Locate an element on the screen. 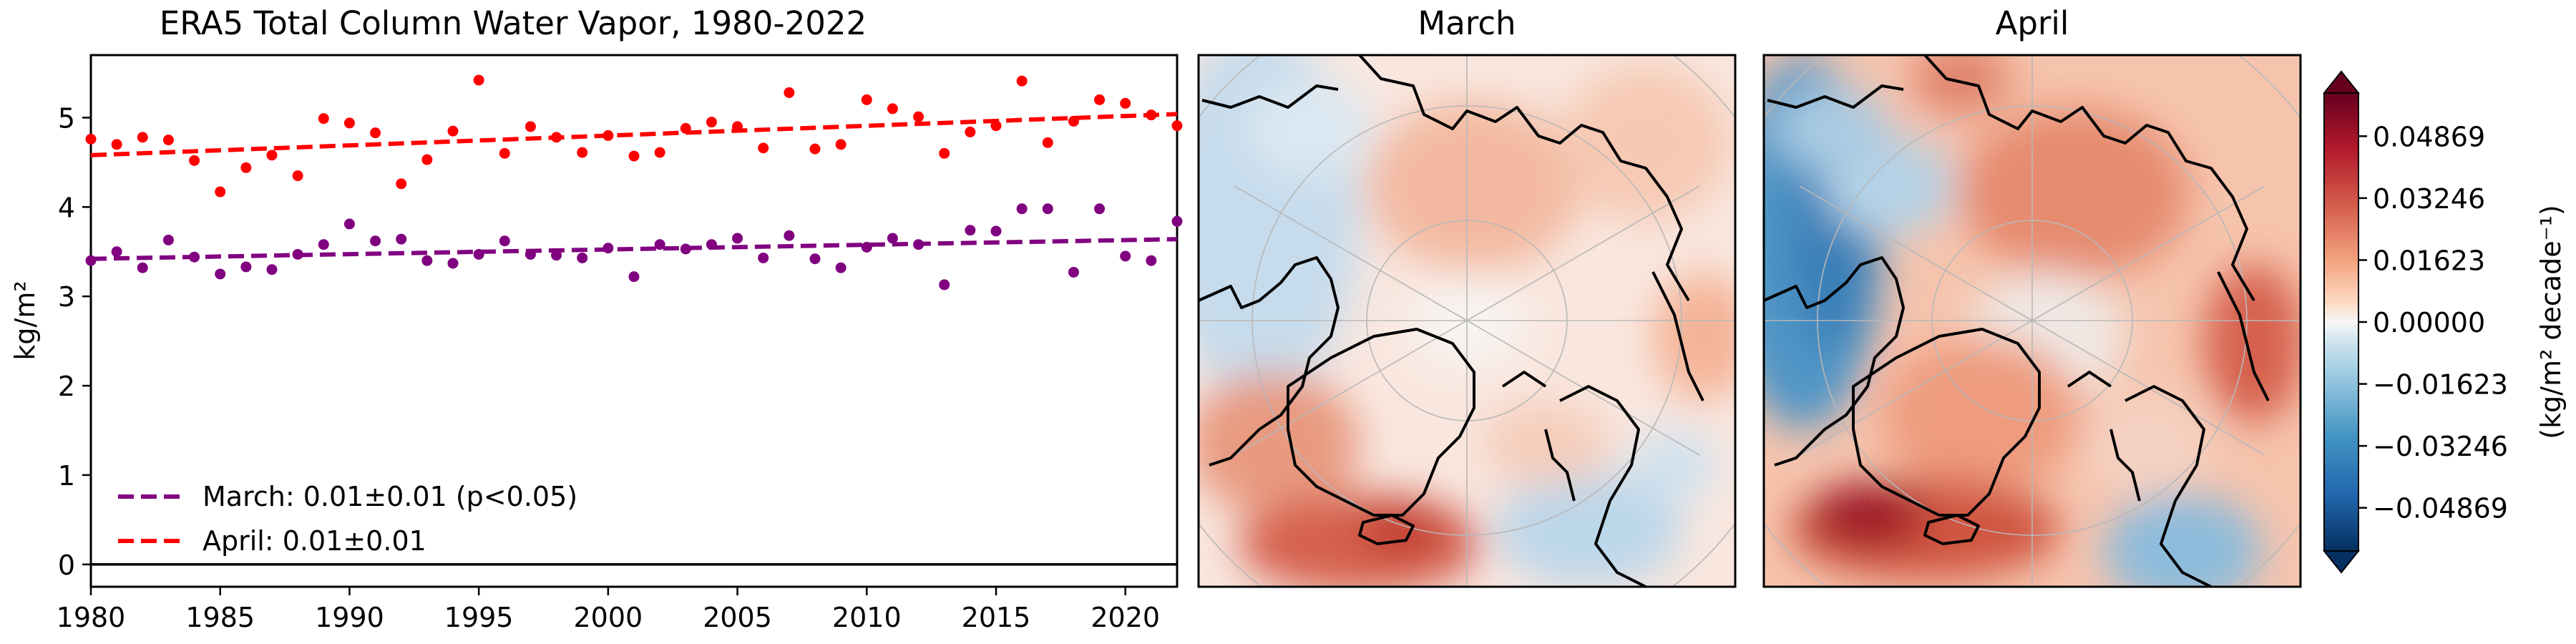 Image resolution: width=2576 pixels, height=644 pixels. y-tick-label: 0 is located at coordinates (66, 565).